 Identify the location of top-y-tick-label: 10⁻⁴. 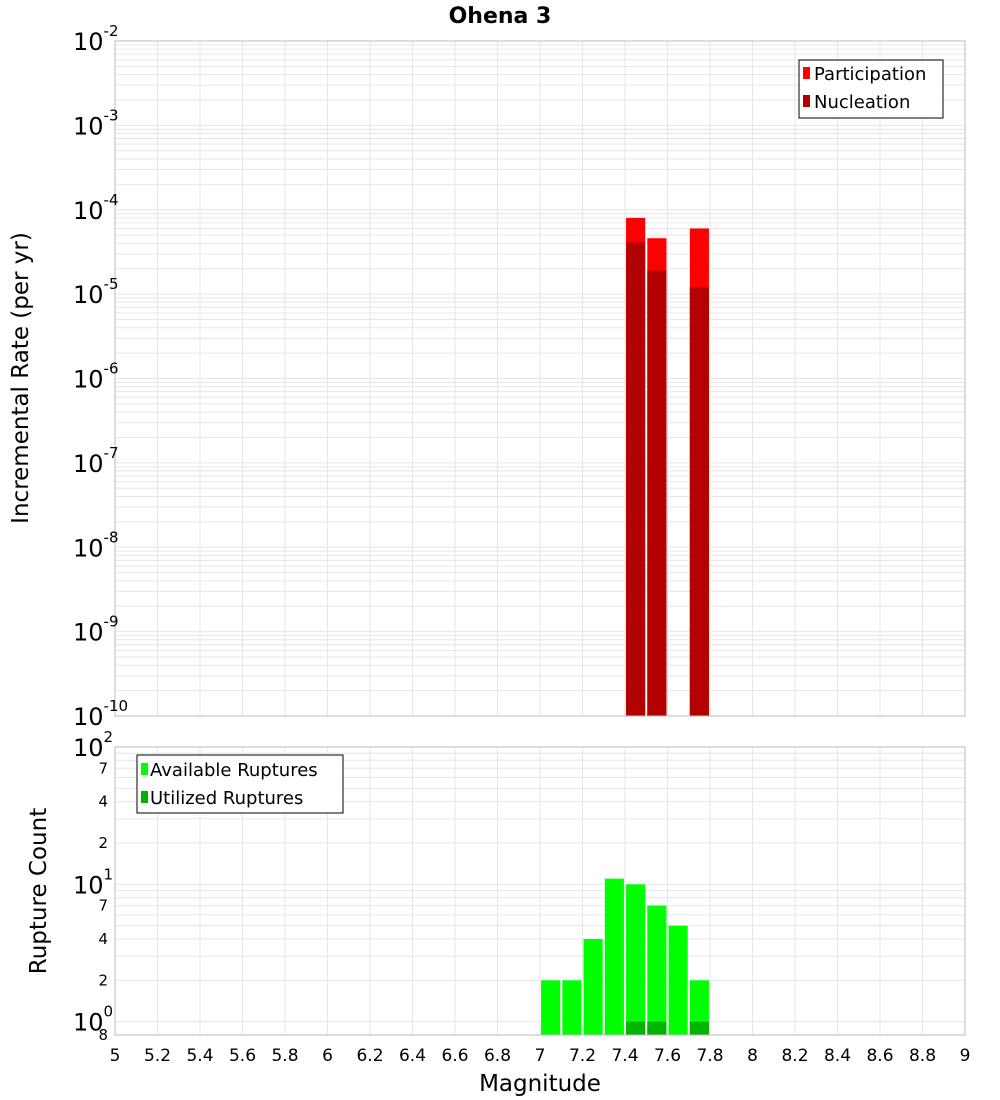
(96, 208).